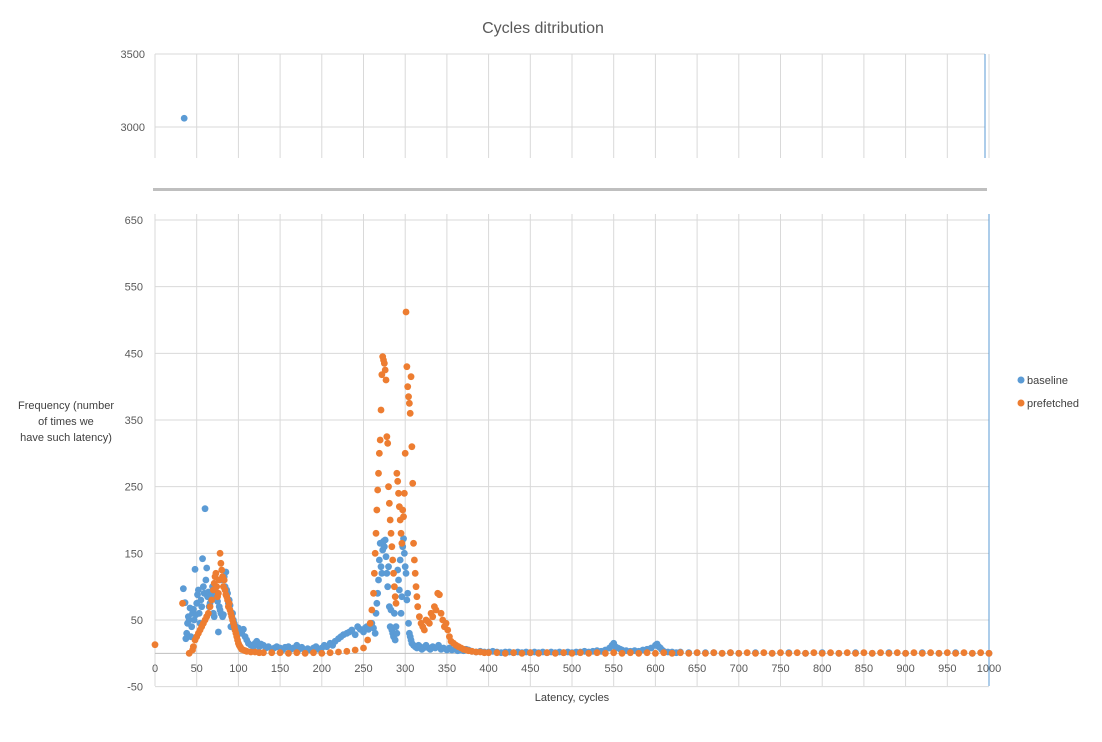 This screenshot has width=1102, height=742. What do you see at coordinates (1048, 392) in the screenshot?
I see `legend: baseline prefetched` at bounding box center [1048, 392].